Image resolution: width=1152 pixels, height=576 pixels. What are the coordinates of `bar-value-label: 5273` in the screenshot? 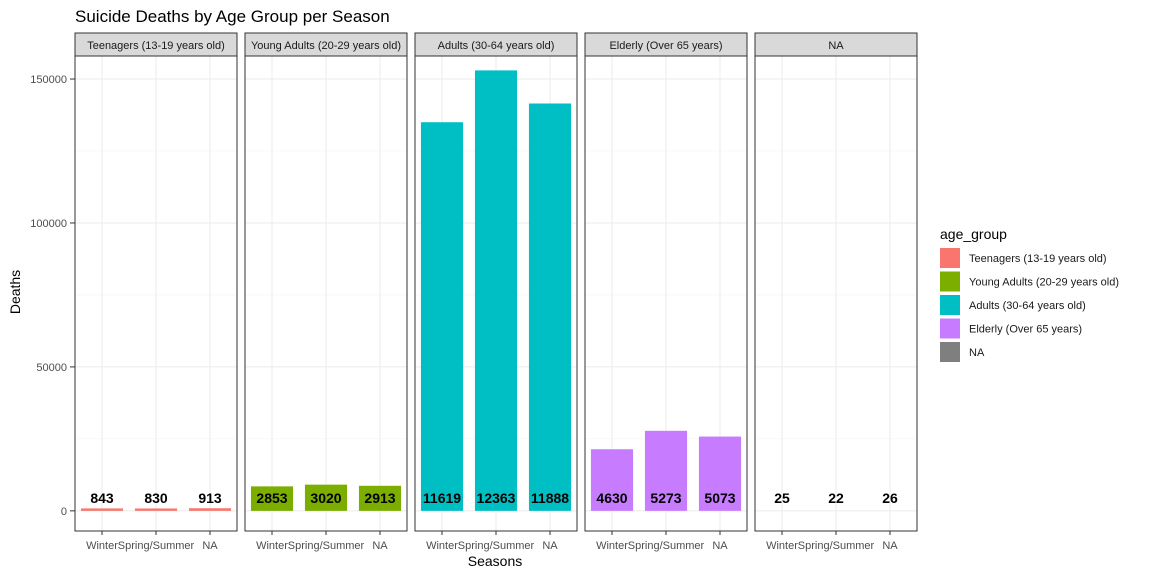 It's located at (665, 498).